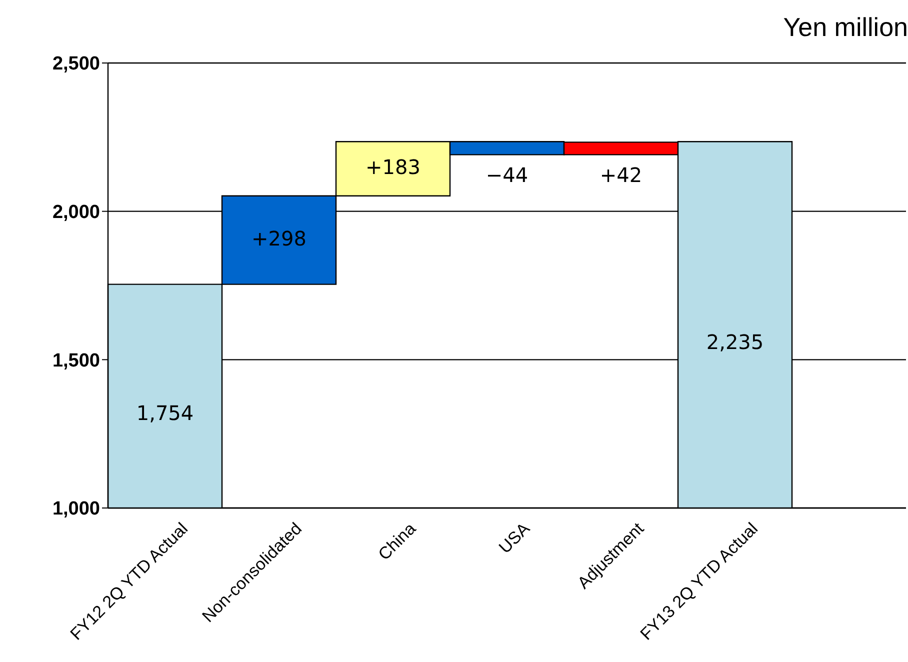  What do you see at coordinates (845, 27) in the screenshot?
I see `y-axis-title: Yen million` at bounding box center [845, 27].